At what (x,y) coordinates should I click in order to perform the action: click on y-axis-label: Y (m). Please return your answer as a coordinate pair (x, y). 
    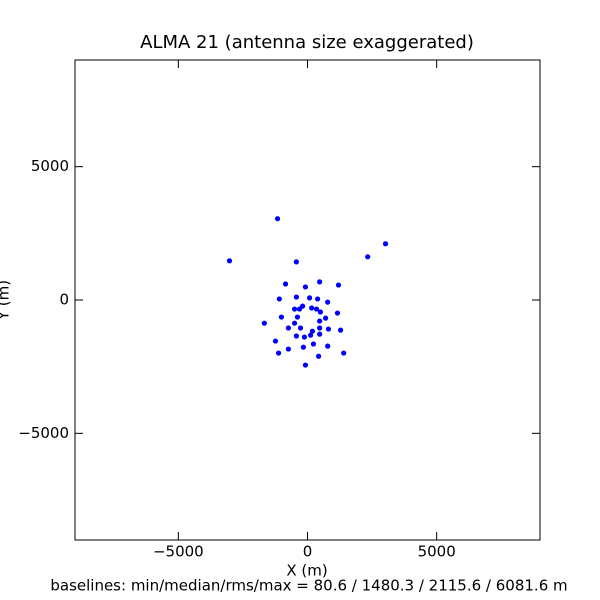
    Looking at the image, I should click on (6, 300).